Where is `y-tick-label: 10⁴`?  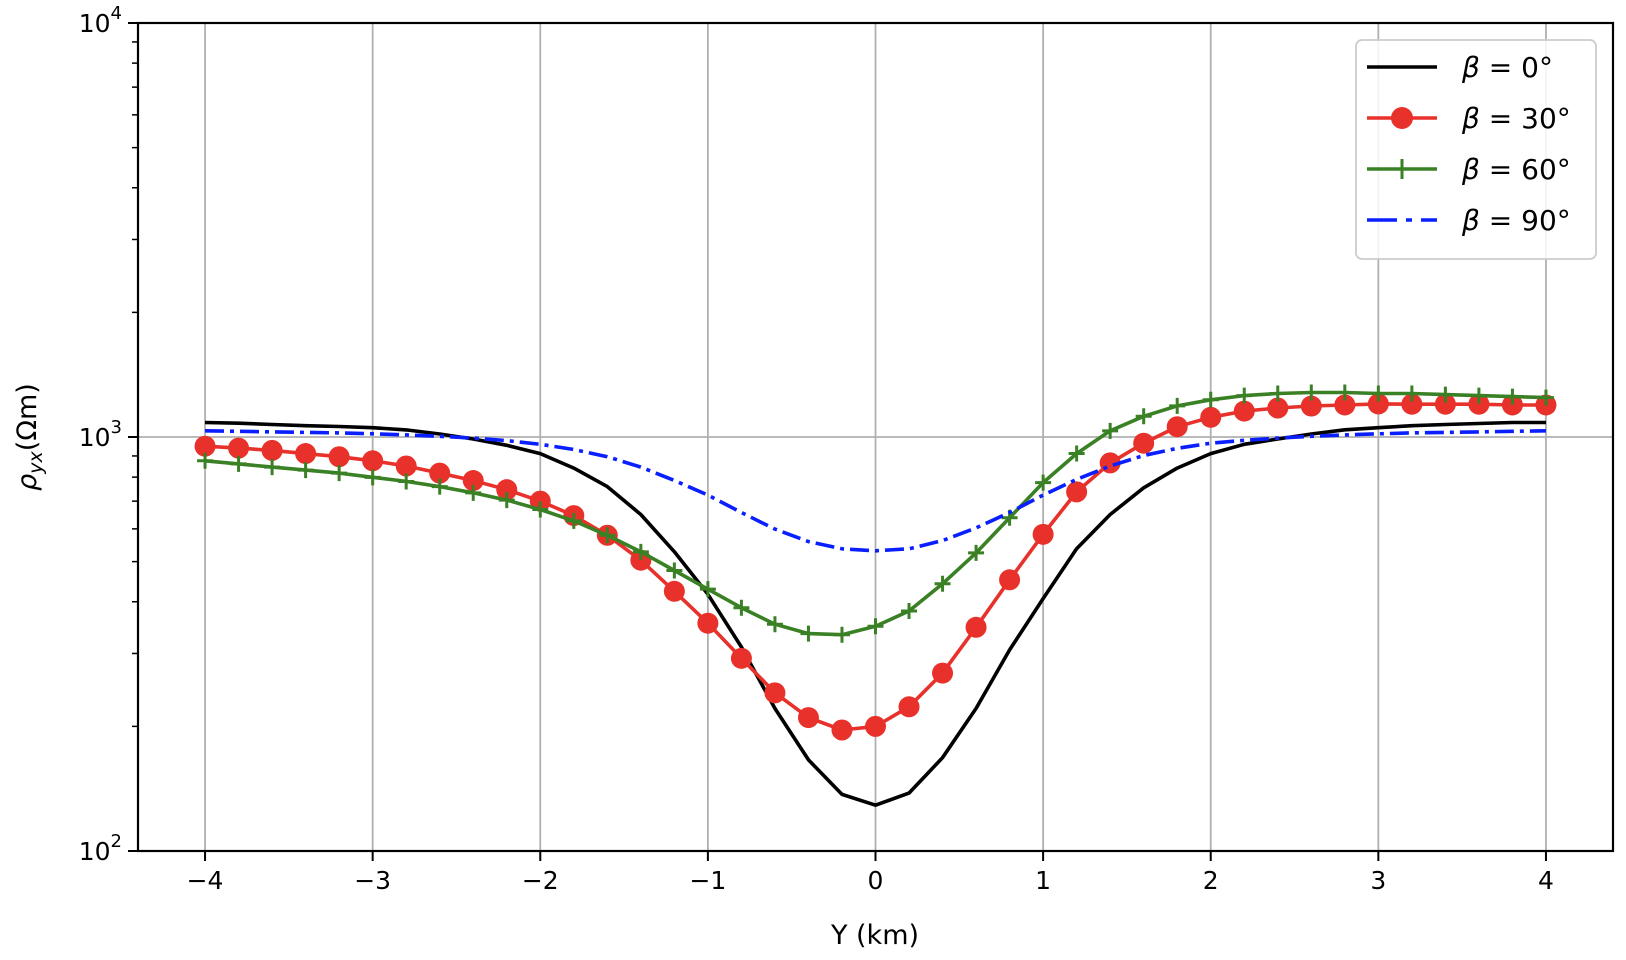
y-tick-label: 10⁴ is located at coordinates (100, 20).